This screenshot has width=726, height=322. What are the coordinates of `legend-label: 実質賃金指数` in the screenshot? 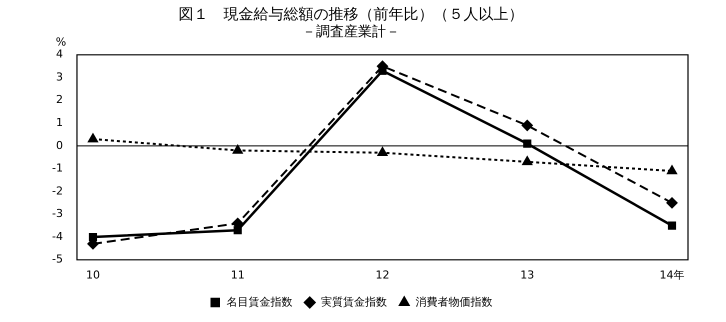 It's located at (353, 301).